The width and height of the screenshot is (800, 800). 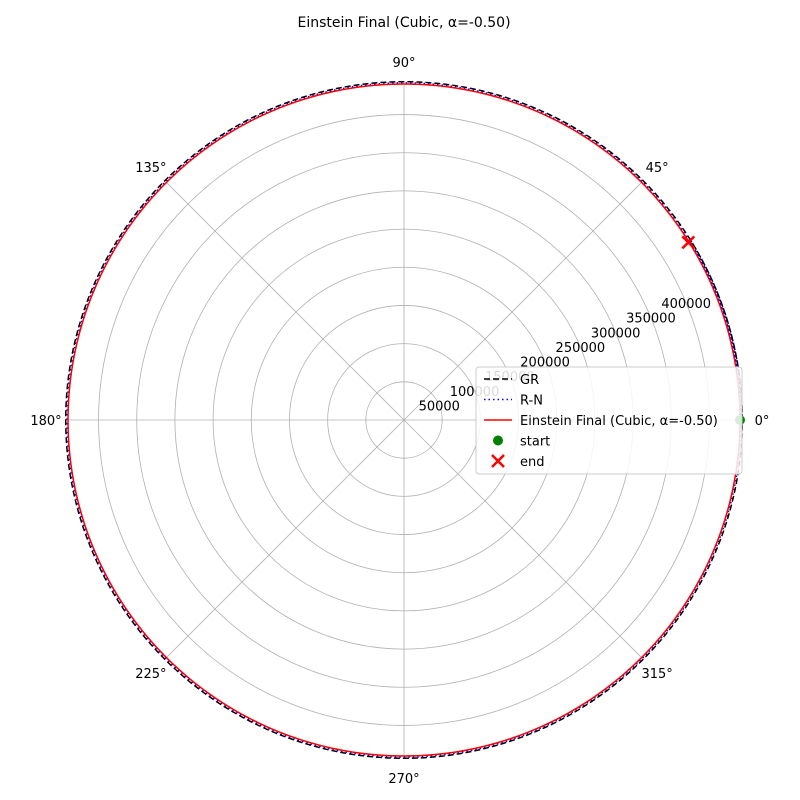 What do you see at coordinates (403, 63) in the screenshot?
I see `theta-tick-label: 90°` at bounding box center [403, 63].